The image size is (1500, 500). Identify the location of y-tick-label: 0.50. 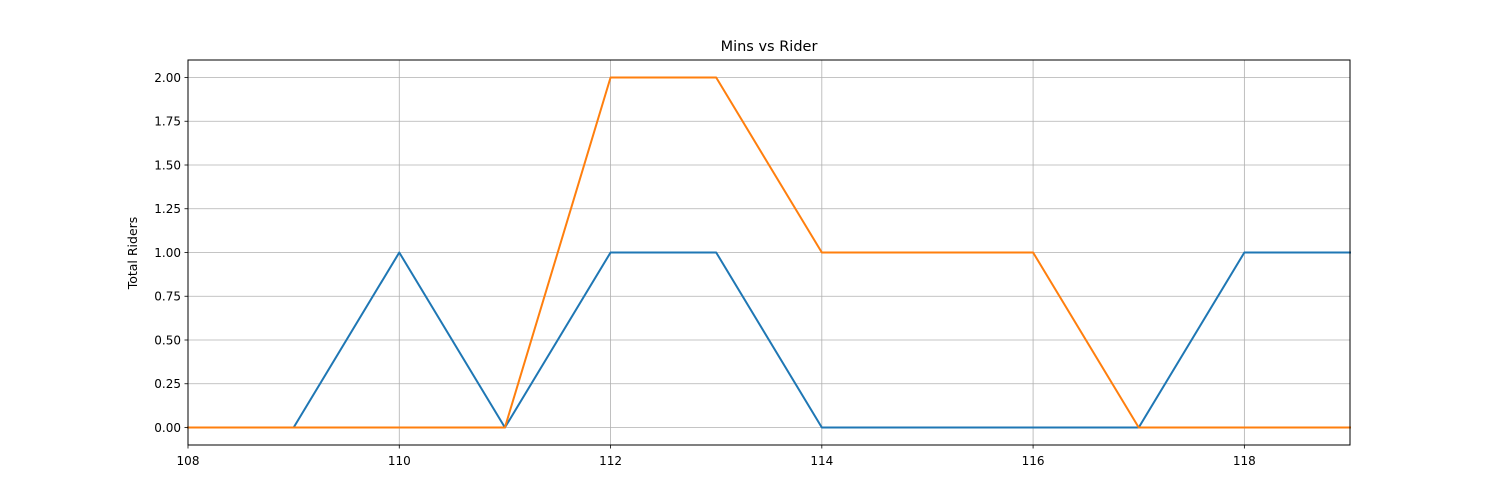
(167, 340).